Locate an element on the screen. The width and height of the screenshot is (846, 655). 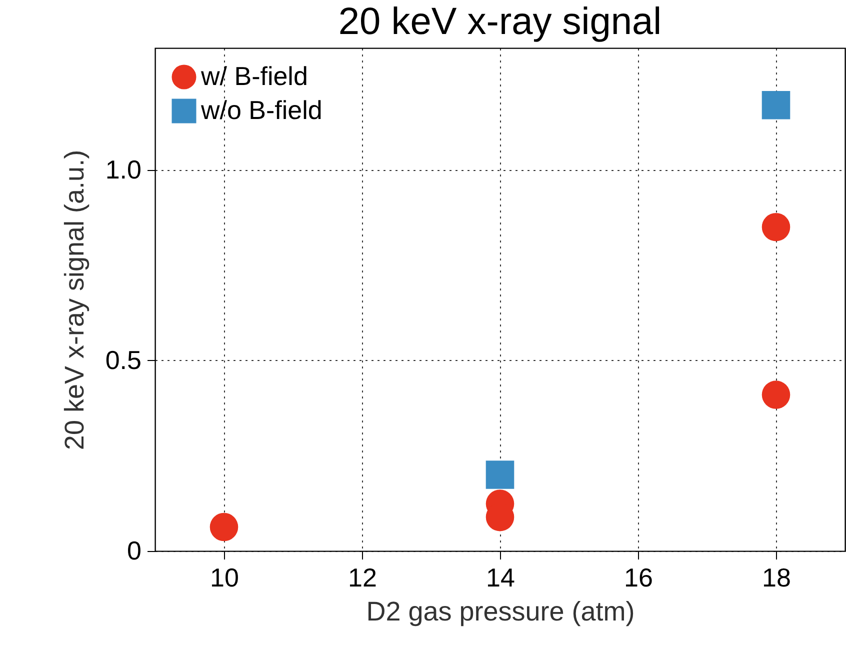
legend-label: w/ B-field is located at coordinates (254, 76).